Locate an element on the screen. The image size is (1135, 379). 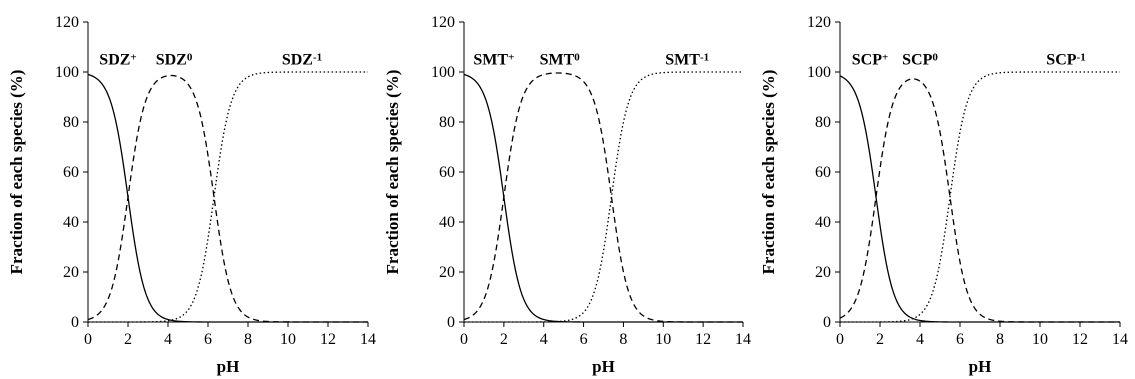
species-label: SCP-1 is located at coordinates (1065, 59).